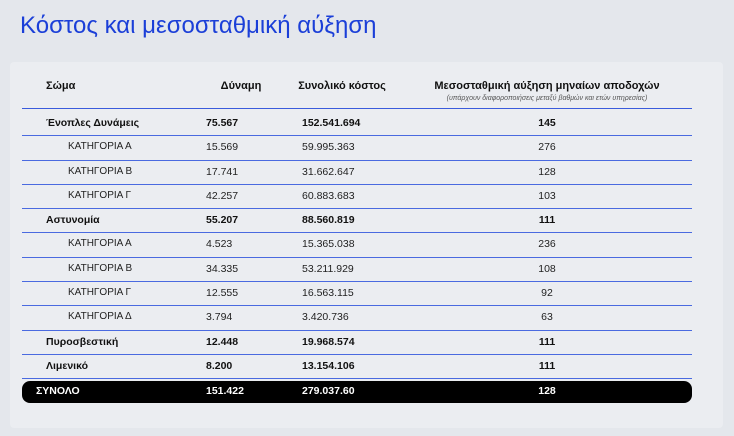 This screenshot has height=436, width=734. I want to click on row-cost: 16.563.115, so click(328, 293).